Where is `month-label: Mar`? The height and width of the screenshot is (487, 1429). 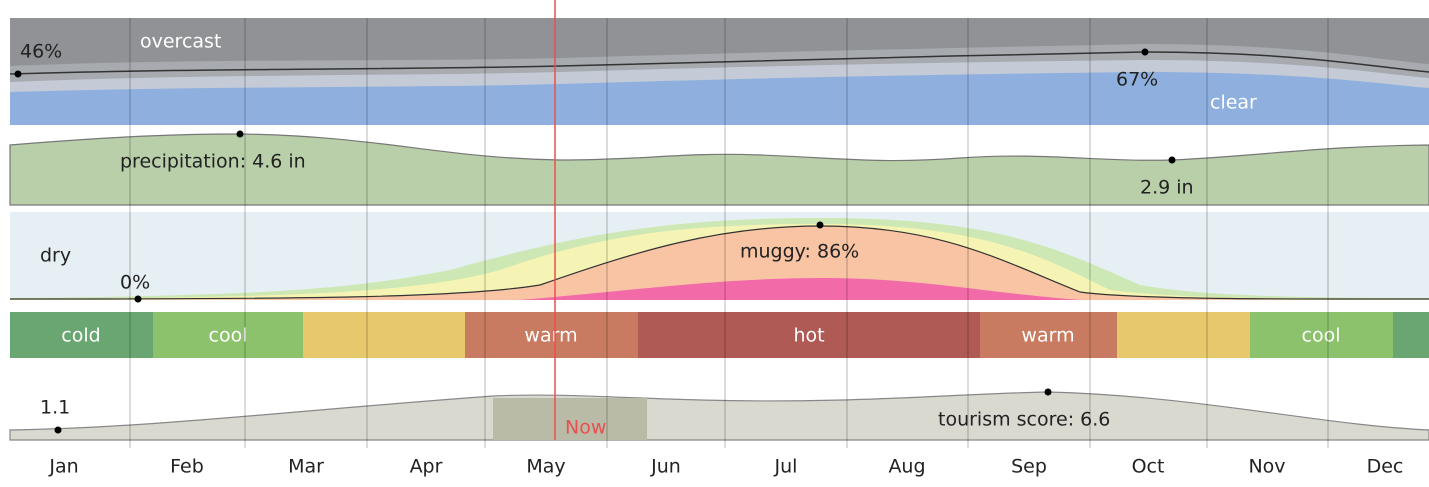 month-label: Mar is located at coordinates (306, 467).